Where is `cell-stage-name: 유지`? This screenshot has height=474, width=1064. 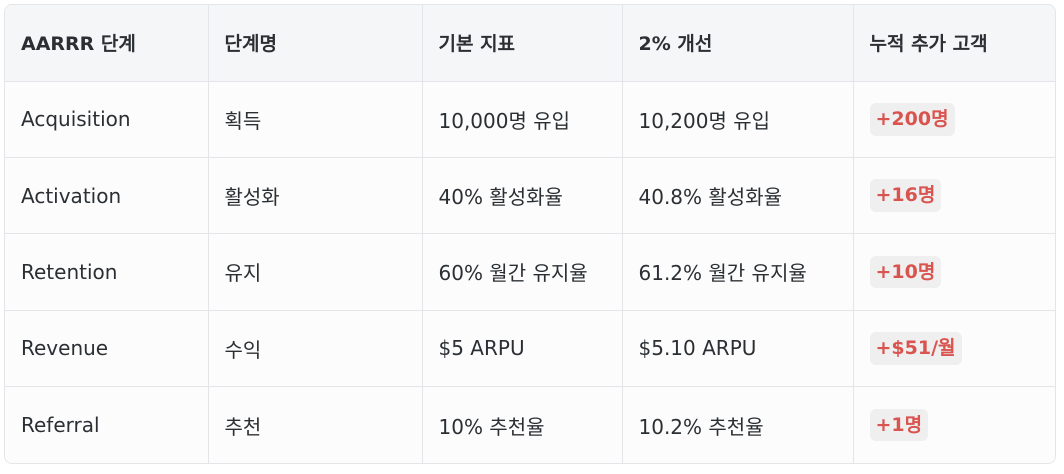 cell-stage-name: 유지 is located at coordinates (315, 272).